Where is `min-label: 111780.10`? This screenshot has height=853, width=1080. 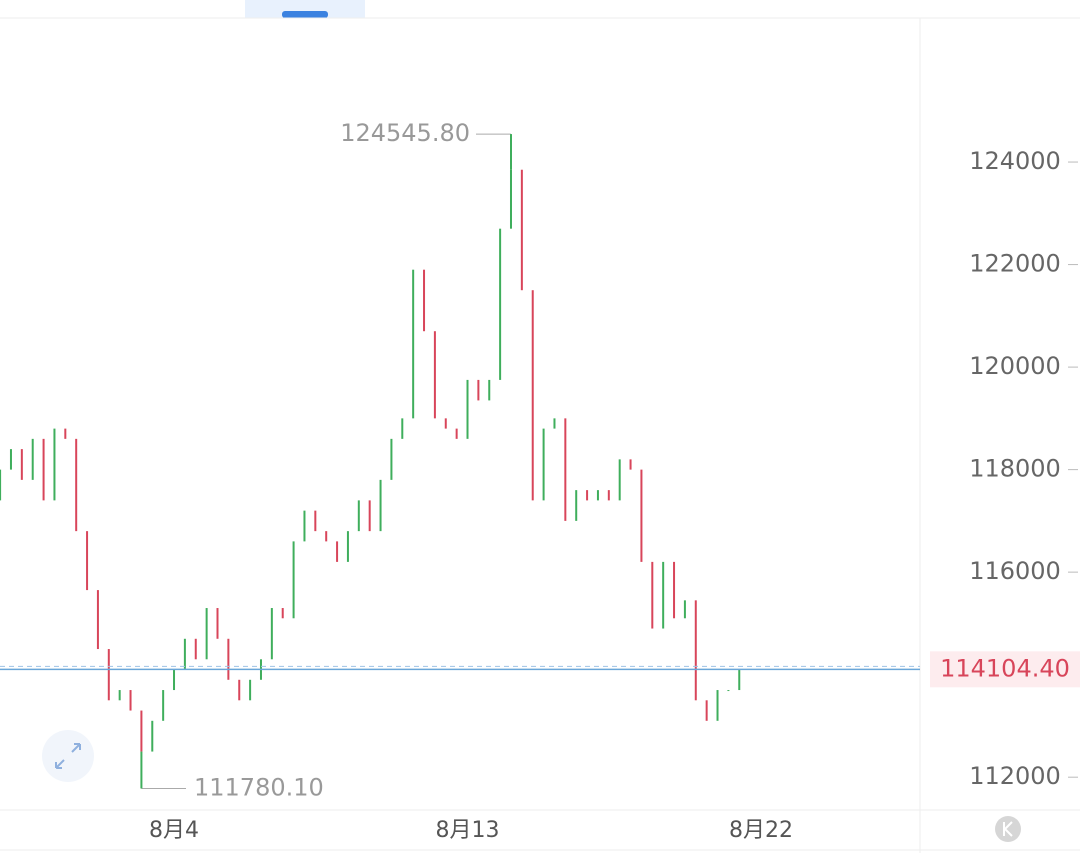
min-label: 111780.10 is located at coordinates (259, 787).